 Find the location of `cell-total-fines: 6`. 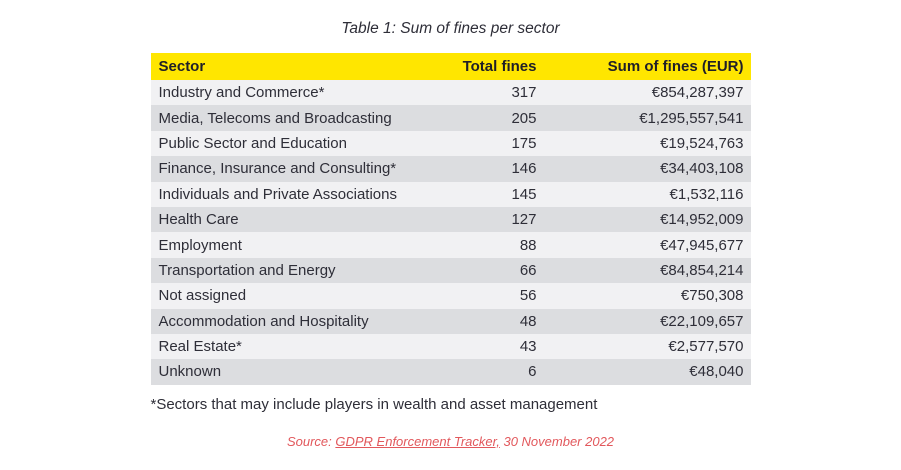

cell-total-fines: 6 is located at coordinates (499, 372).